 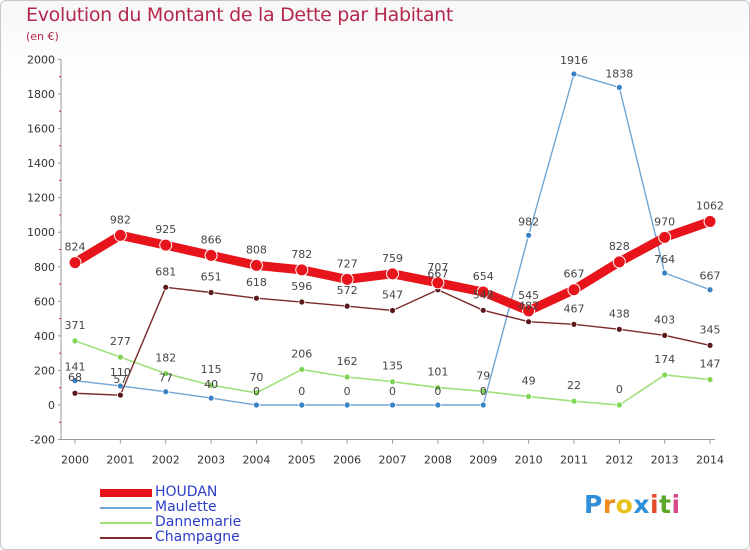 I want to click on data-label-houdan: 824, so click(x=75, y=247).